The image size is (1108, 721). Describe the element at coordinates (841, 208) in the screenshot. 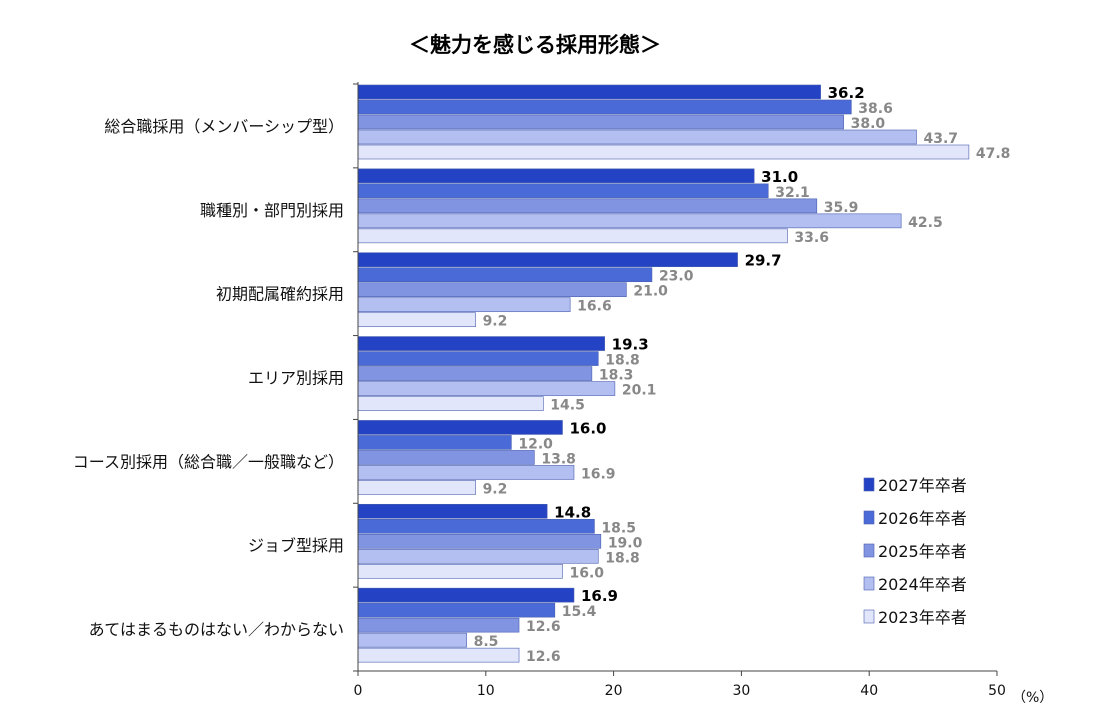

I see `data-label: 35.9` at that location.